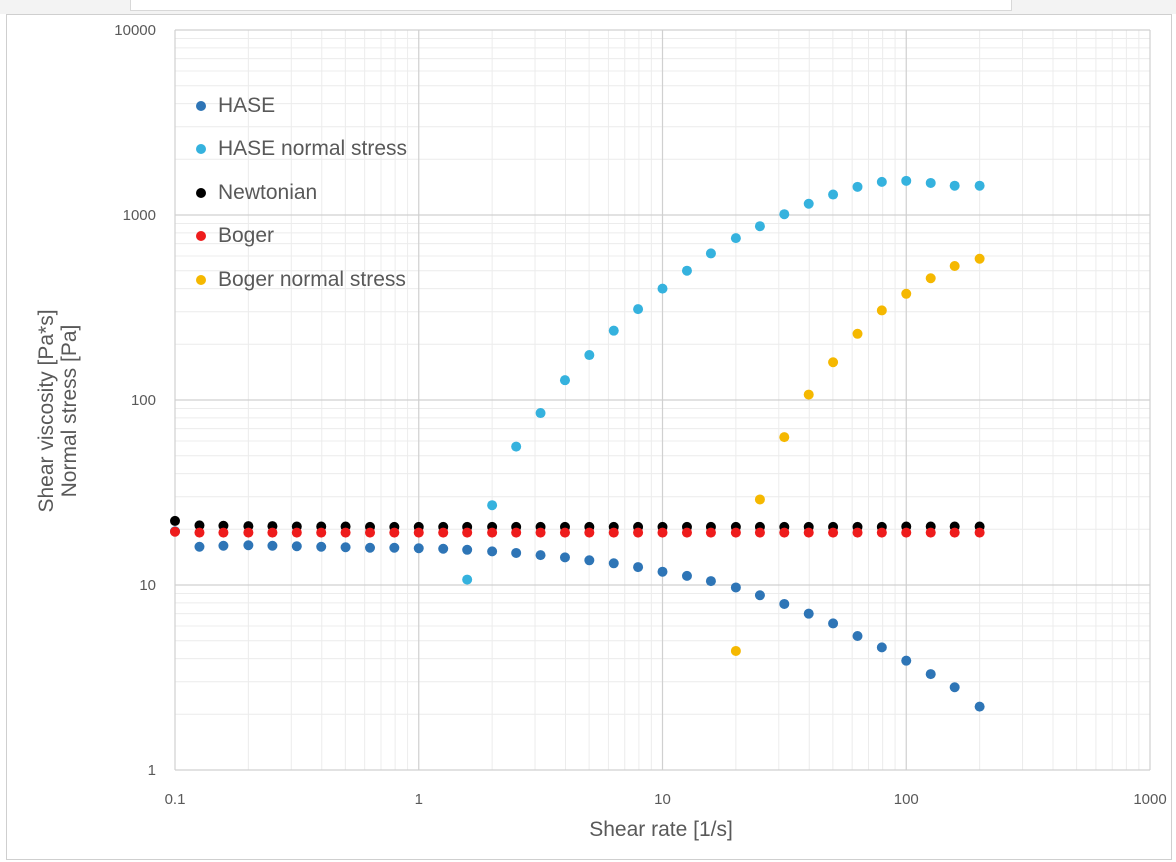 This screenshot has width=1176, height=862. Describe the element at coordinates (419, 799) in the screenshot. I see `x-tick-label: 1` at that location.